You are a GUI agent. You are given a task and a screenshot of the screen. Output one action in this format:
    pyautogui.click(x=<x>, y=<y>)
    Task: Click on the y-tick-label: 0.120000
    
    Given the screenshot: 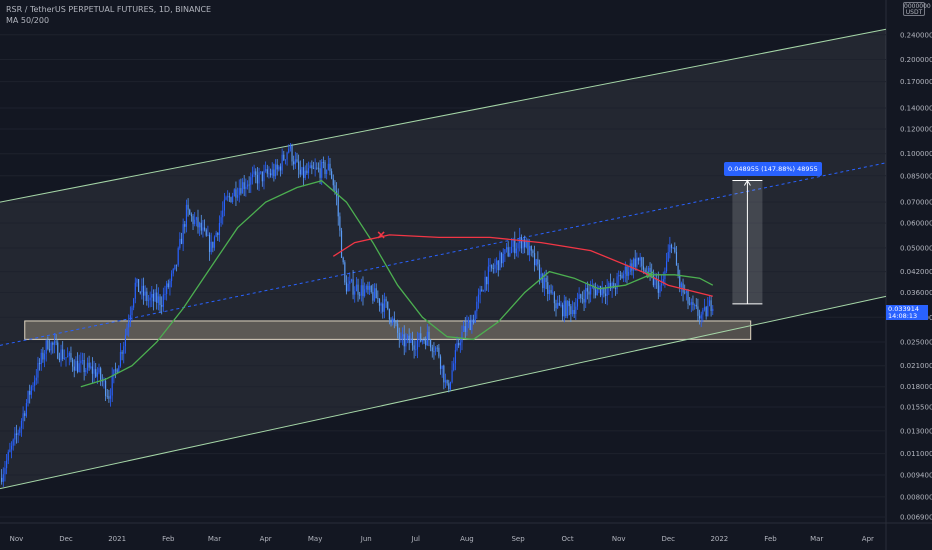 What is the action you would take?
    pyautogui.click(x=916, y=129)
    